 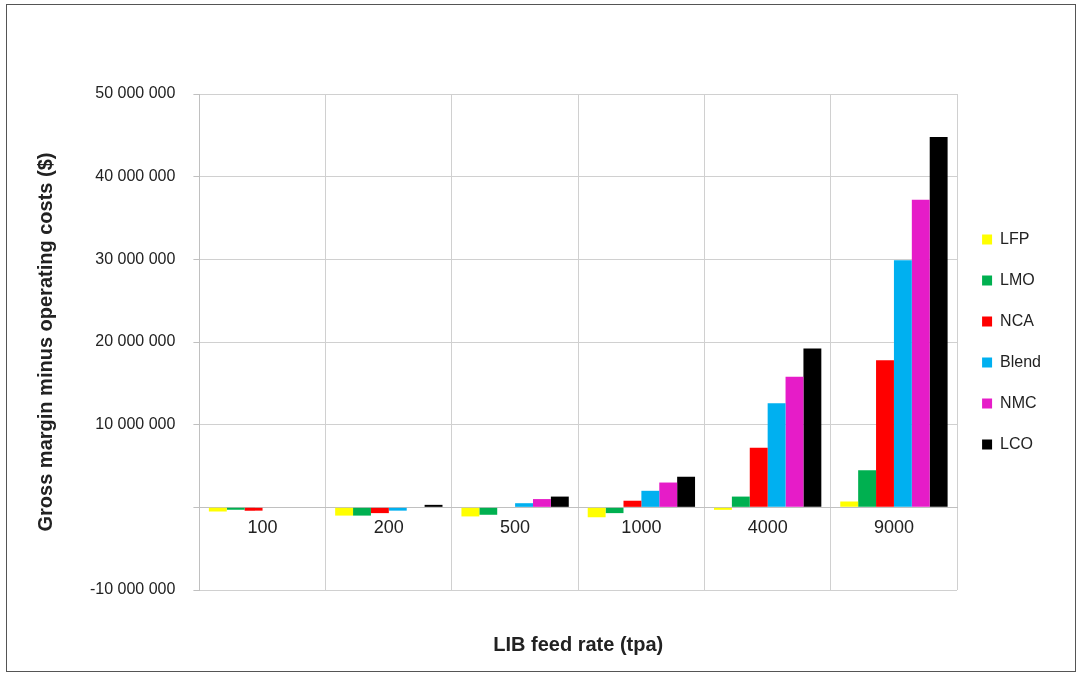 What do you see at coordinates (135, 258) in the screenshot?
I see `y-tick-label: 30 000 000` at bounding box center [135, 258].